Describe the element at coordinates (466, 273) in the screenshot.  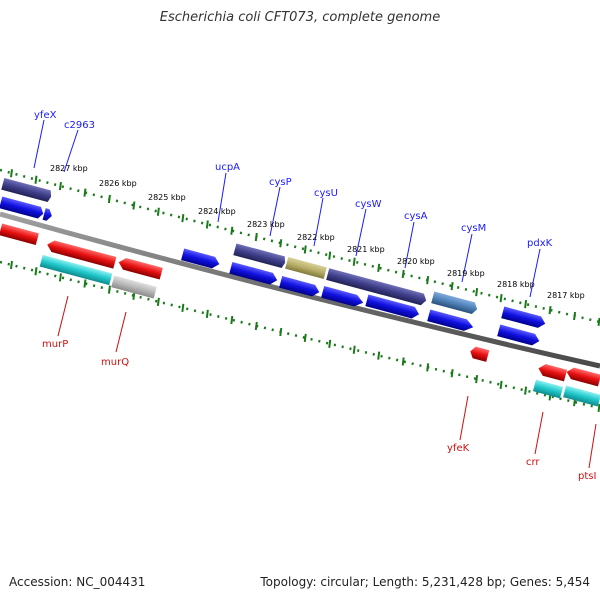
I see `scale-label: 2819 kbp` at that location.